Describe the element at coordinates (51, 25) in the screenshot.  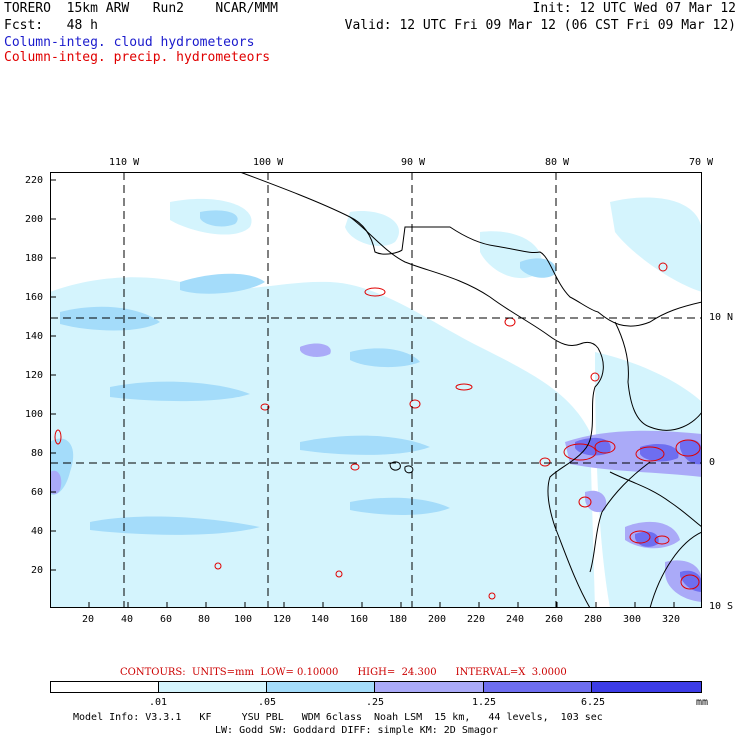
I see `header-forecast-hour: Fcst: 48 h` at that location.